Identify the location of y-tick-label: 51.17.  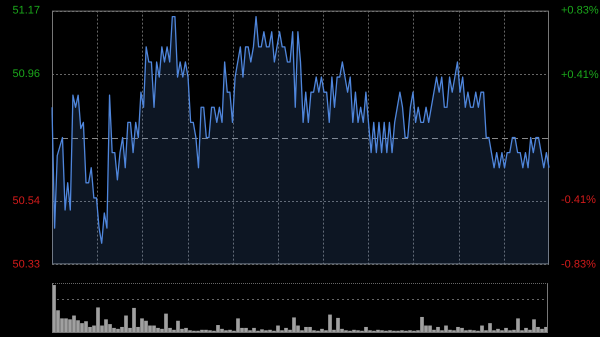
(26, 10).